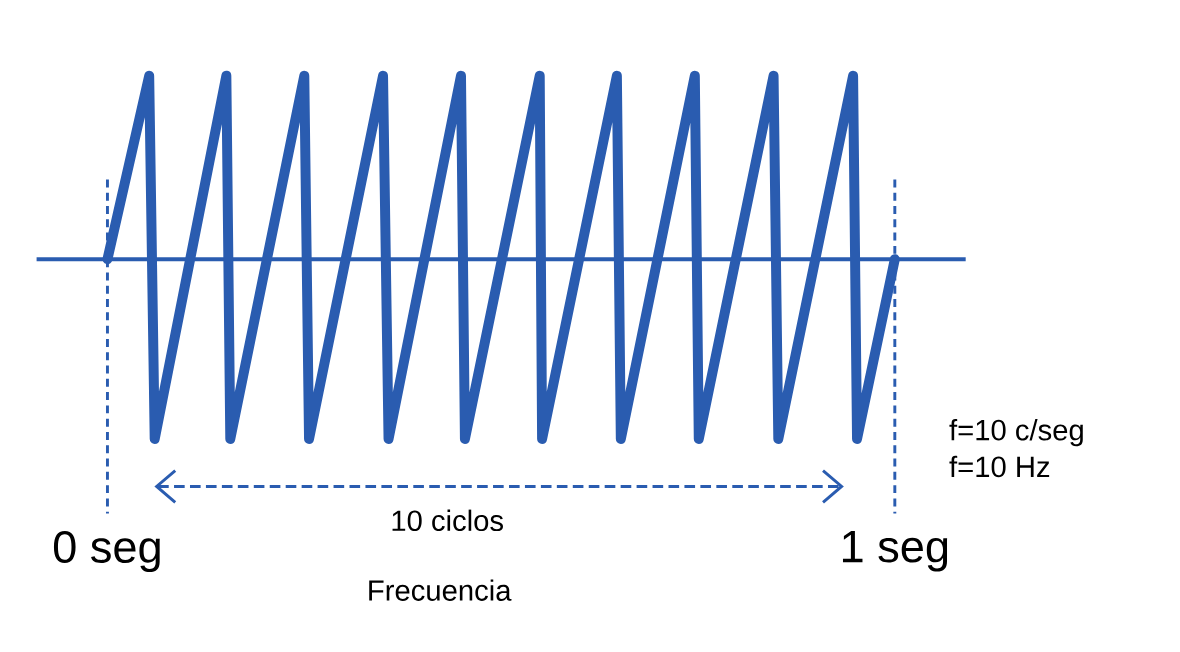 Image resolution: width=1180 pixels, height=652 pixels. What do you see at coordinates (447, 520) in the screenshot?
I see `text: 10 ciclos` at bounding box center [447, 520].